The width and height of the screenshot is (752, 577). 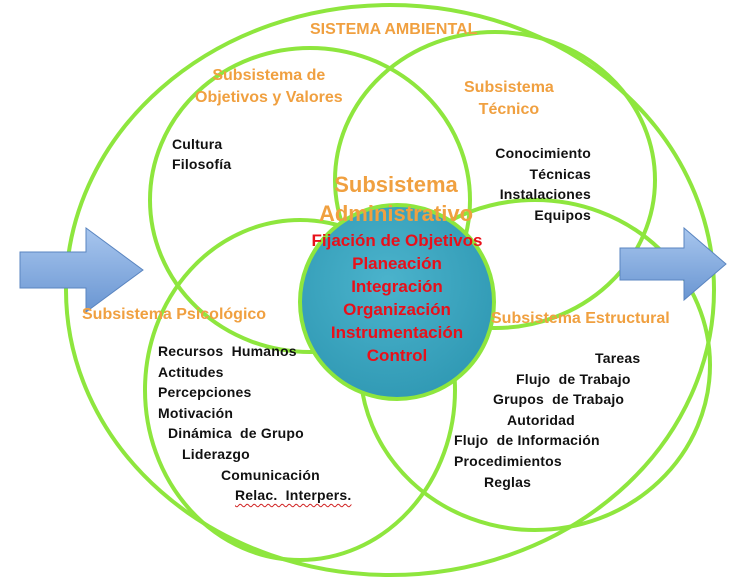 What do you see at coordinates (541, 419) in the screenshot?
I see `list-item: Autoridad` at bounding box center [541, 419].